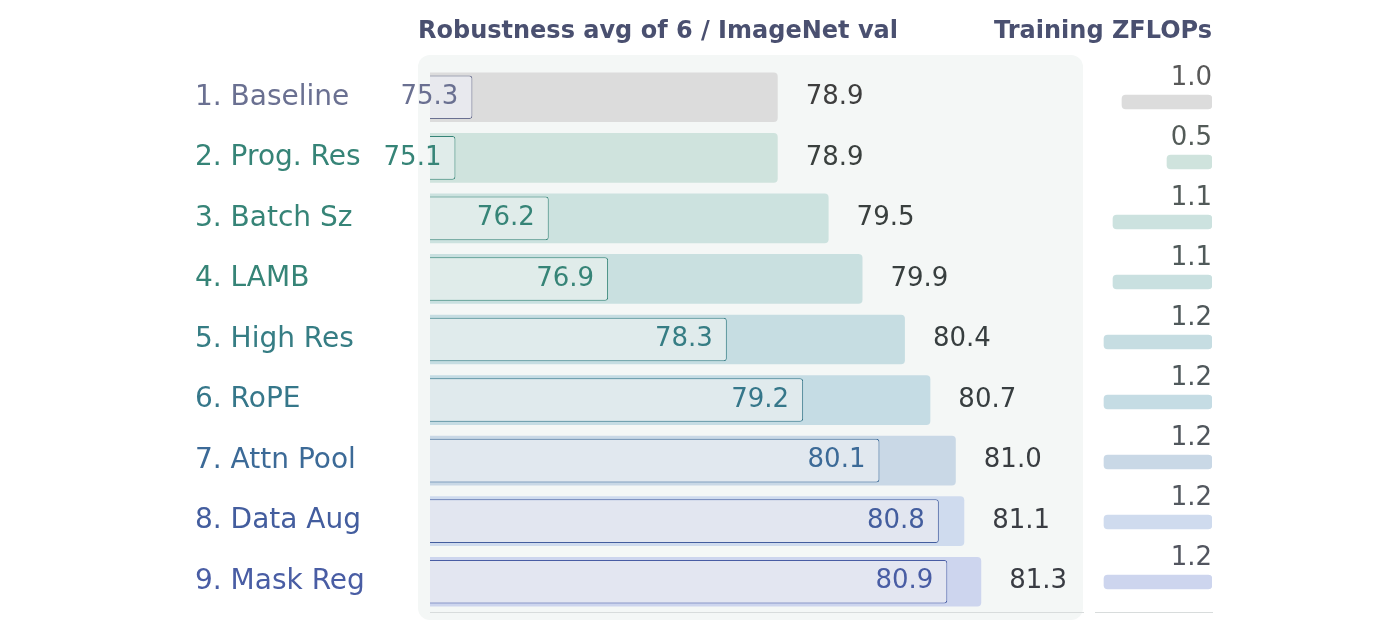  I want to click on chart-title: Robustness avg of 6 / ImageNet val, so click(658, 30).